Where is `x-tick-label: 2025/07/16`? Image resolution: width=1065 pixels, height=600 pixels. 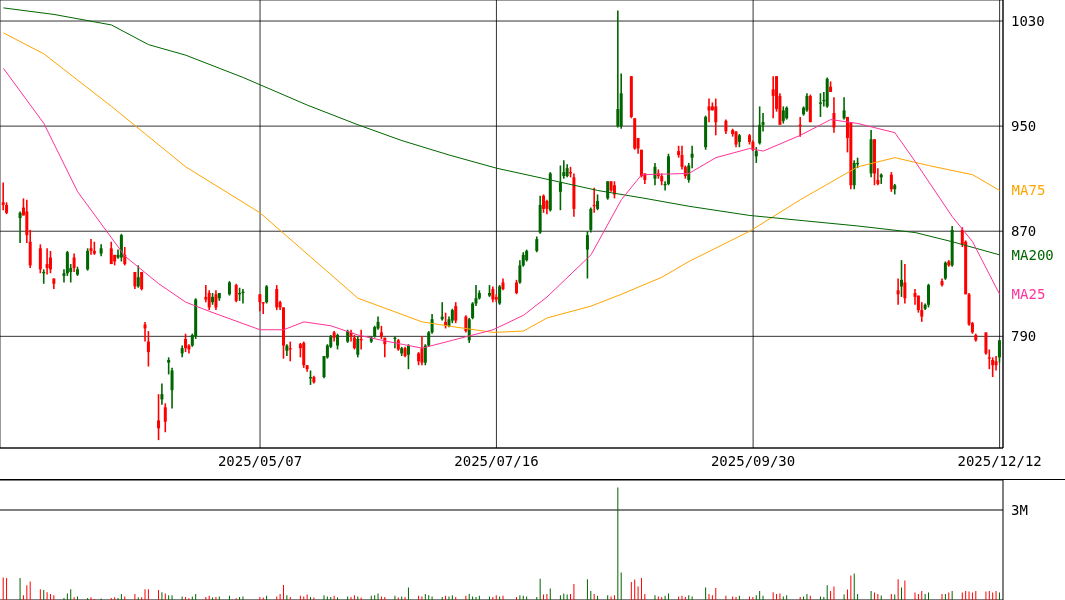
x-tick-label: 2025/07/16 is located at coordinates (496, 460).